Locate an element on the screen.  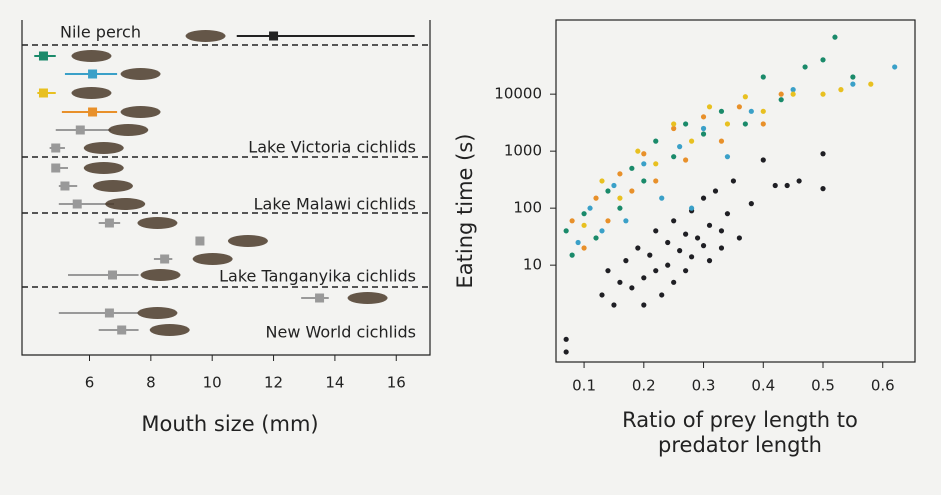
group-label: Lake Victoria cichlids is located at coordinates (332, 147).